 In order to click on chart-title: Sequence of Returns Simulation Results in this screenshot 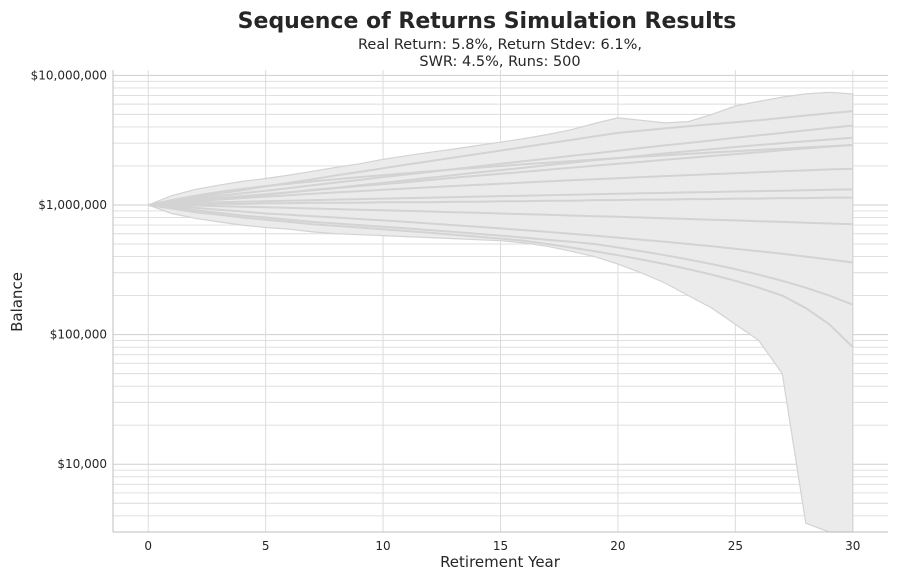, I will do `click(487, 21)`.